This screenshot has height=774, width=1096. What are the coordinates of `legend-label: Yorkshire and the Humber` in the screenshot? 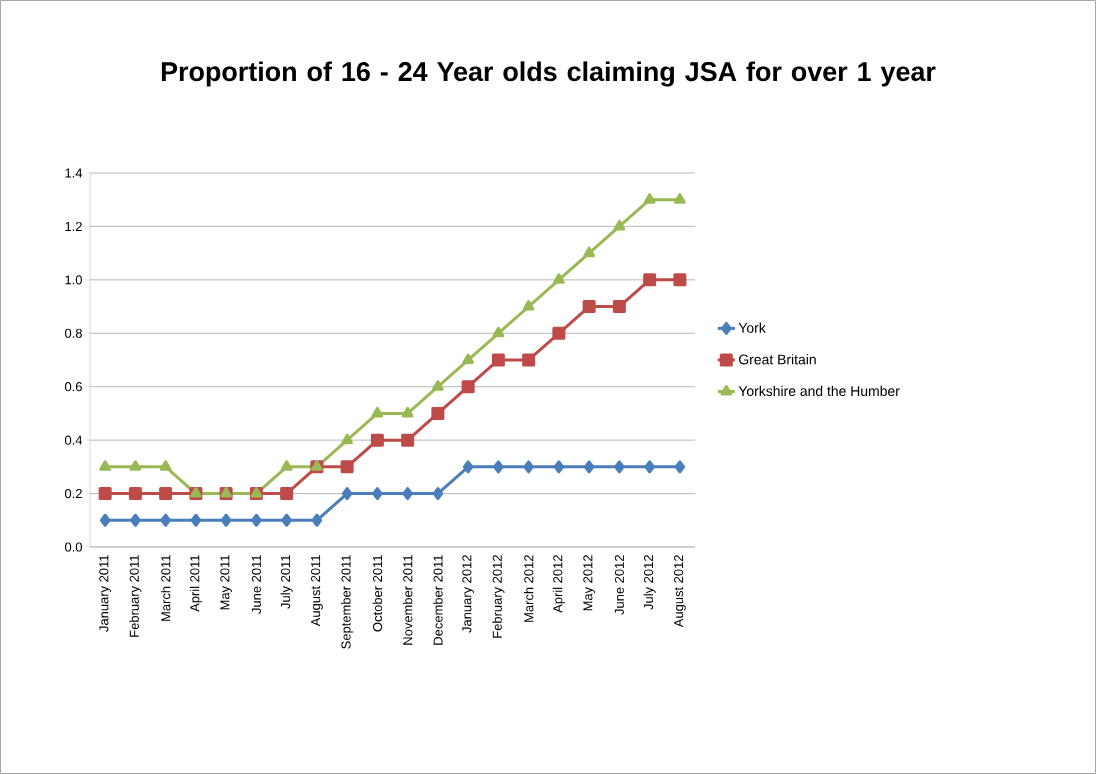 It's located at (819, 391).